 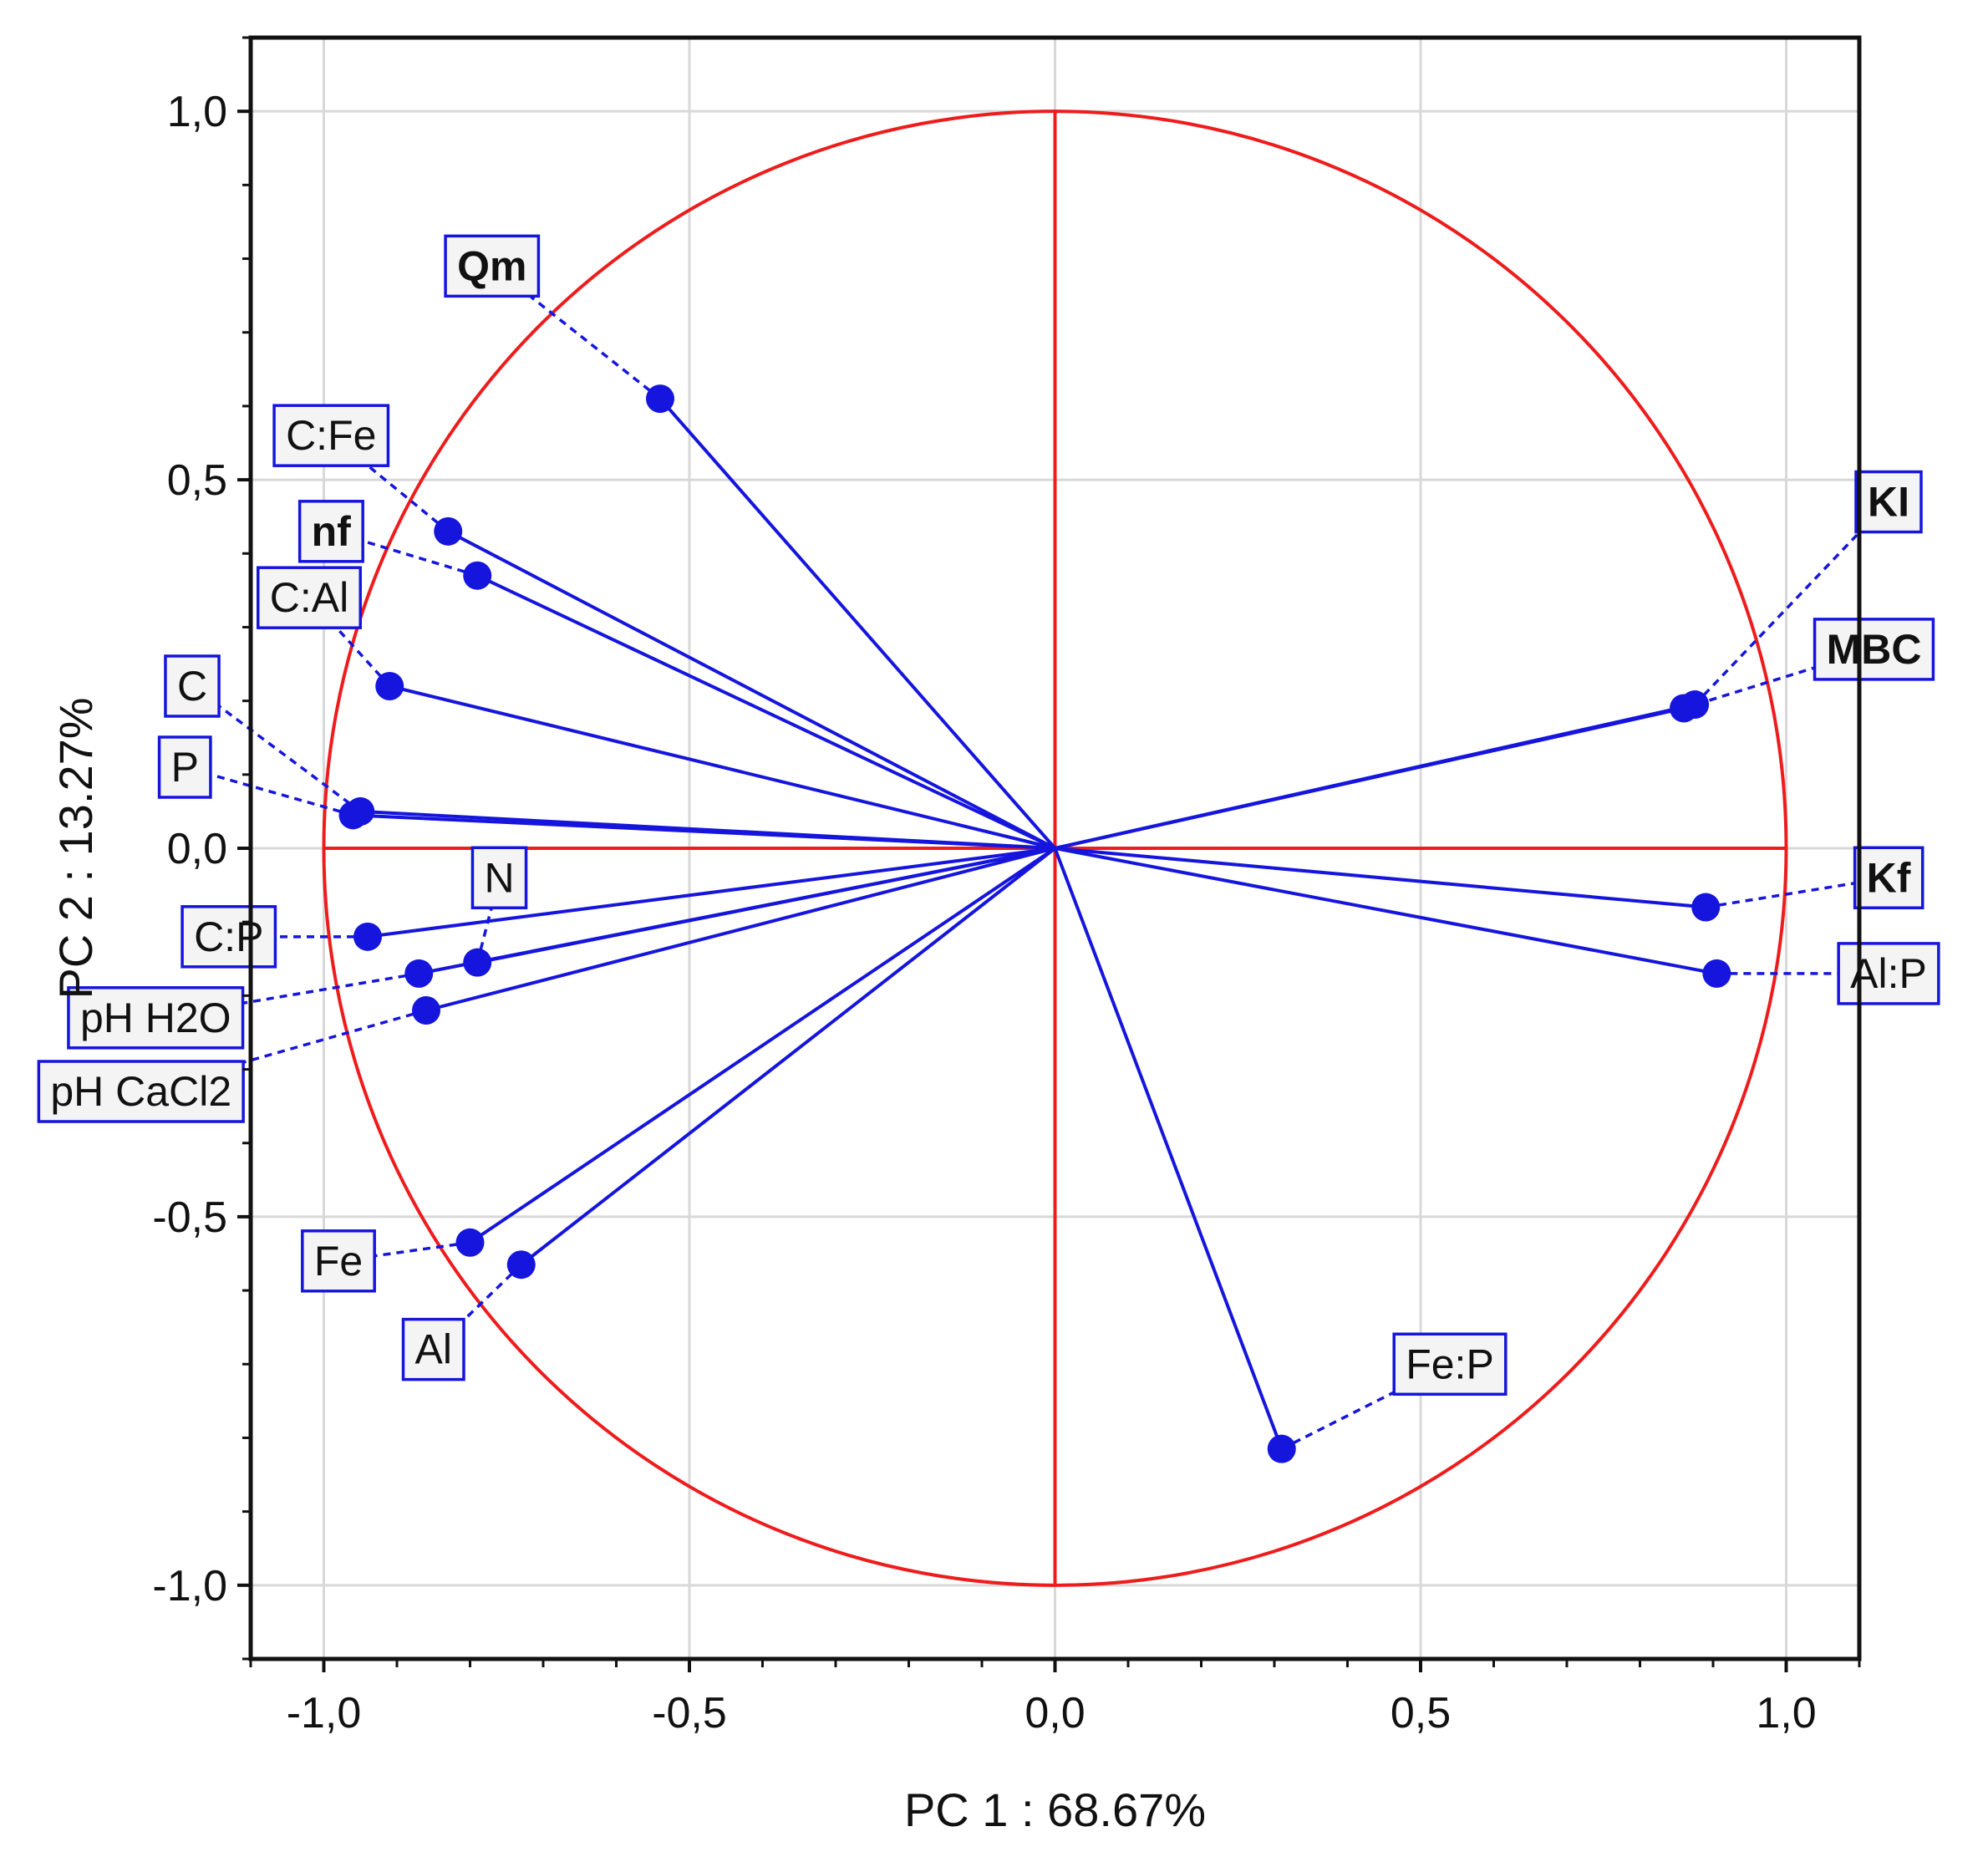 I want to click on label-qm: Qm, so click(x=492, y=266).